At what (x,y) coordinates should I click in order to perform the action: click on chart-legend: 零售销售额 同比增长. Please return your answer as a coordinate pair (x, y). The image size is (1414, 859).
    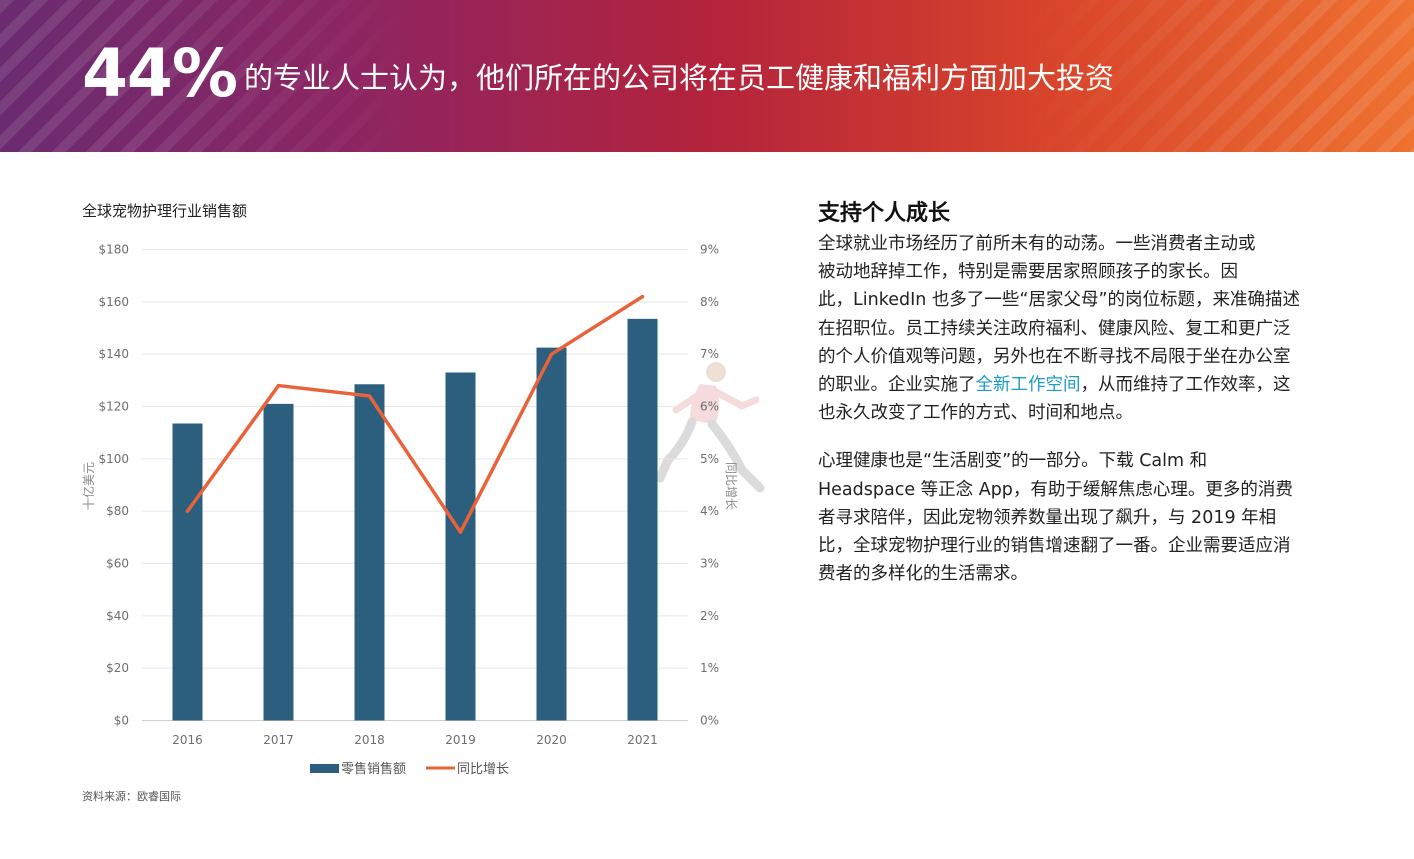
    Looking at the image, I should click on (409, 769).